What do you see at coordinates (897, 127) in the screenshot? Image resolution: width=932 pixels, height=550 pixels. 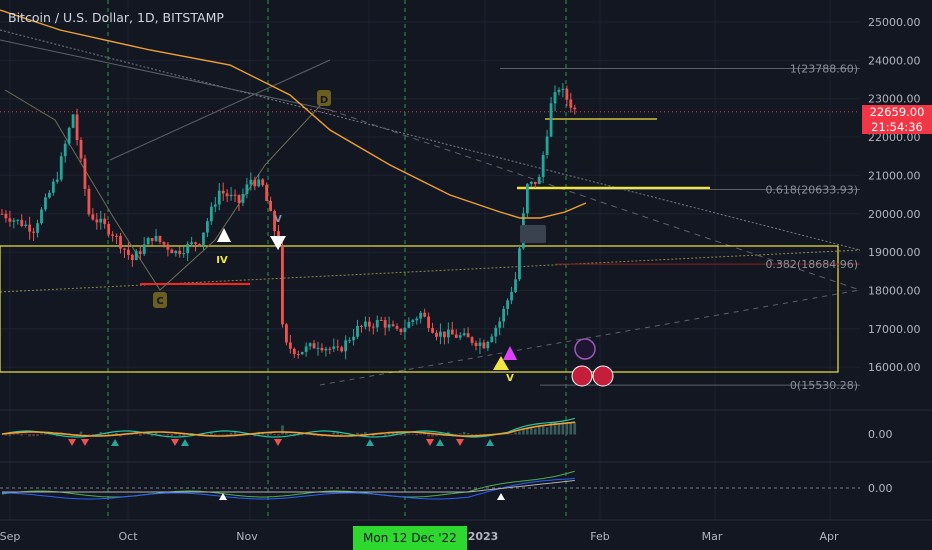 I see `countdown-tag: 21:54:36` at bounding box center [897, 127].